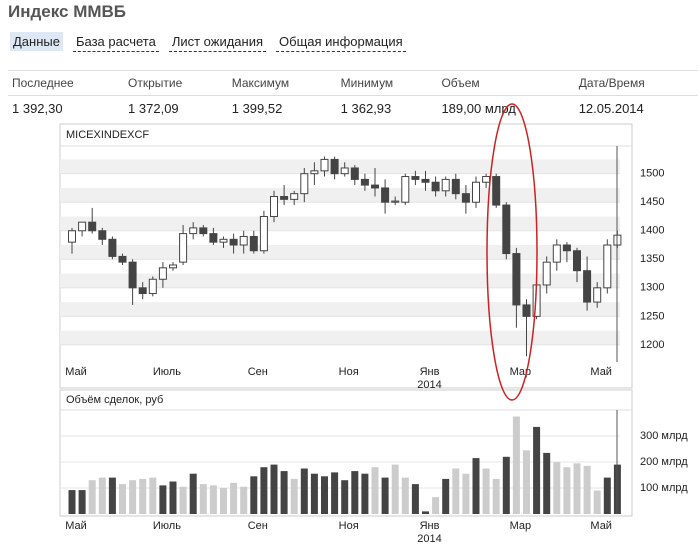  What do you see at coordinates (430, 372) in the screenshot?
I see `x-tick-label-line: Янв` at bounding box center [430, 372].